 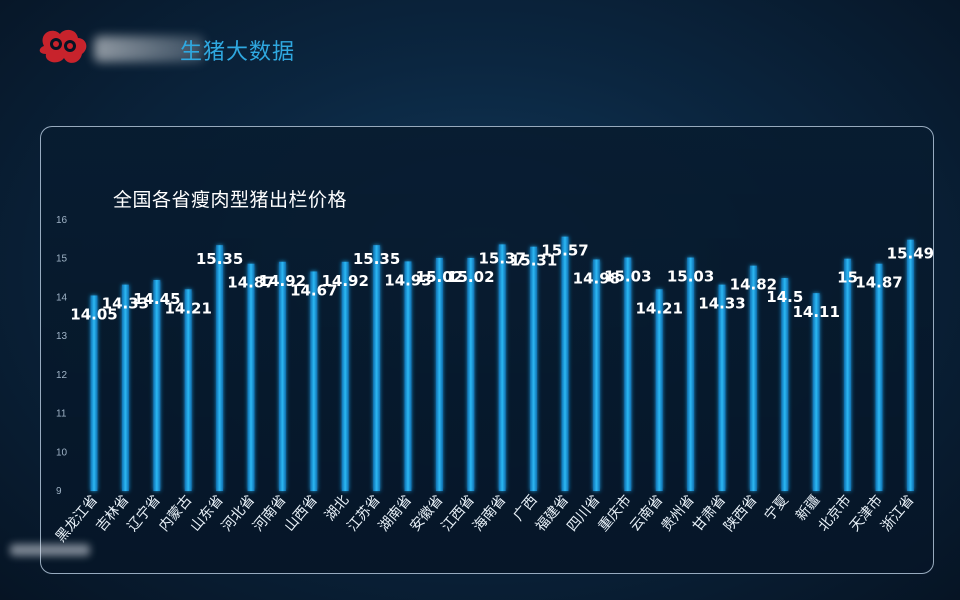 I want to click on x-category-label: 四川省, so click(x=583, y=513).